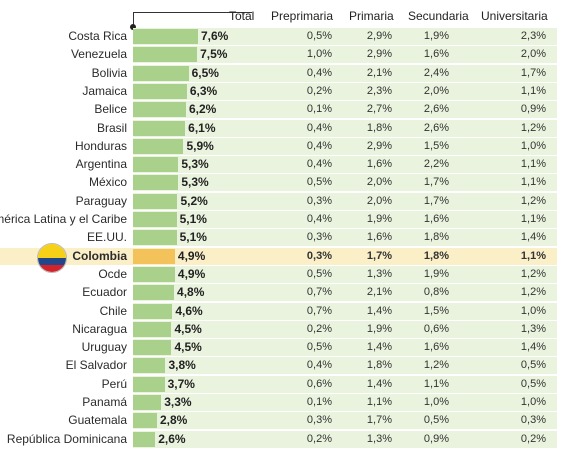 The width and height of the screenshot is (565, 449). Describe the element at coordinates (436, 255) in the screenshot. I see `secundaria-value: 1,8%` at that location.